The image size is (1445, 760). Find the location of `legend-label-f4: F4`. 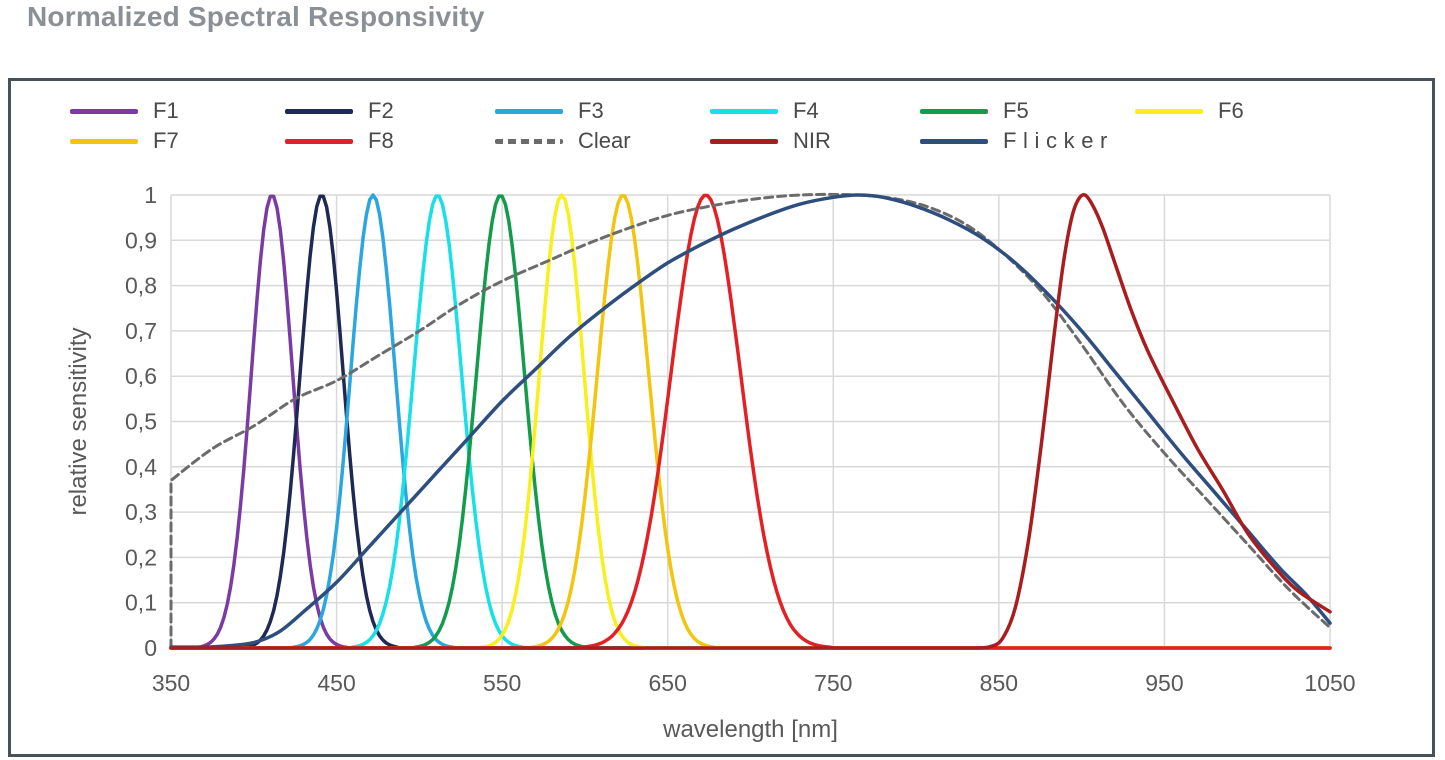

legend-label-f4: F4 is located at coordinates (806, 110).